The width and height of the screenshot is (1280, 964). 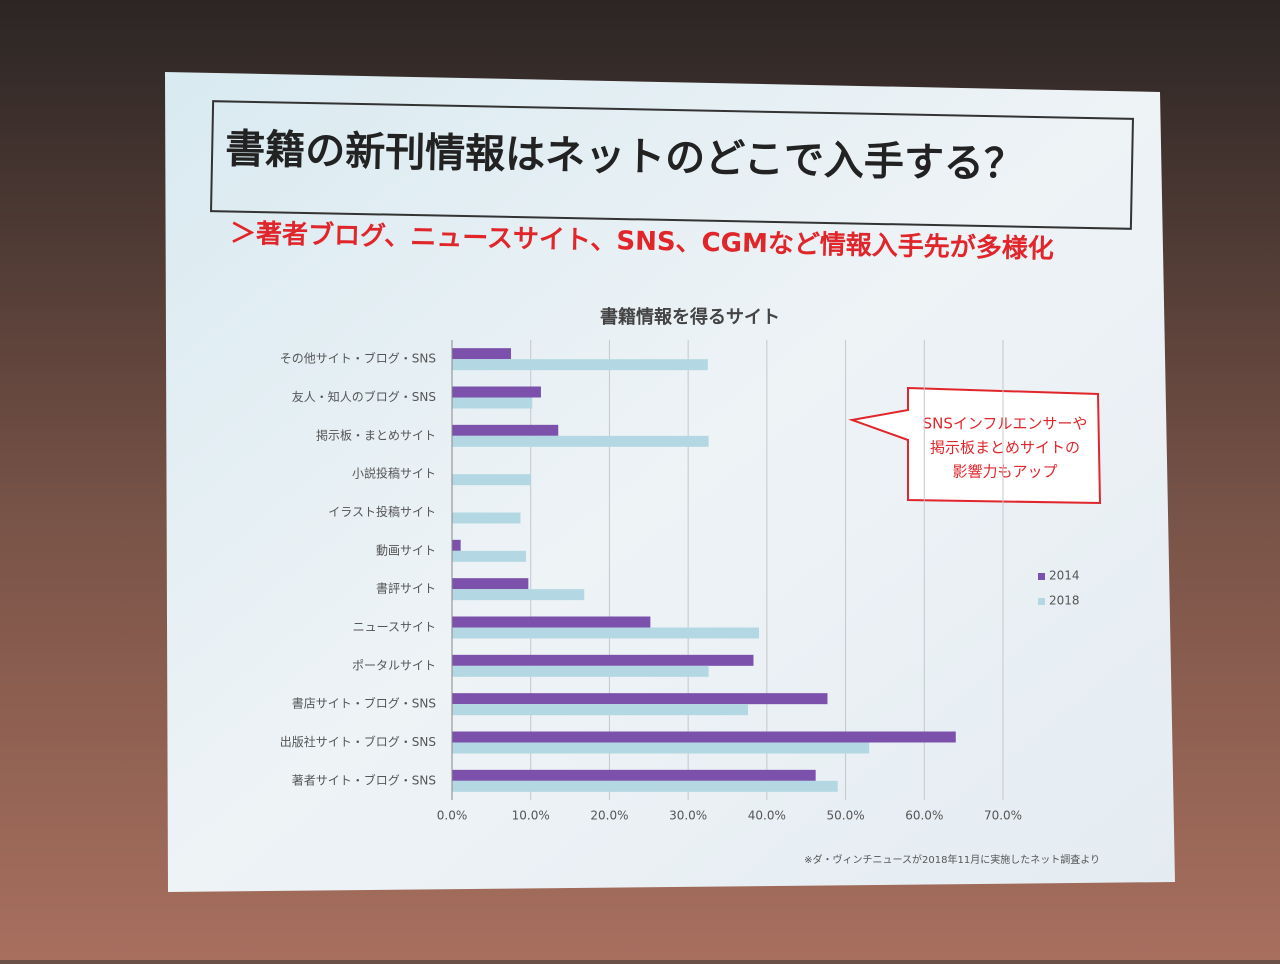 What do you see at coordinates (394, 473) in the screenshot?
I see `y-tick-label: 小説投稿サイト` at bounding box center [394, 473].